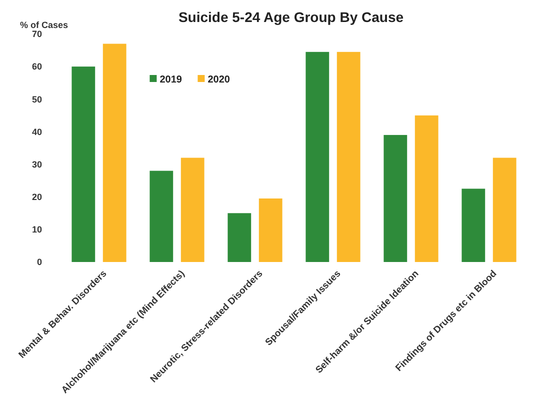 This screenshot has width=542, height=408. Describe the element at coordinates (44, 25) in the screenshot. I see `y-axis-title: % of Cases` at that location.